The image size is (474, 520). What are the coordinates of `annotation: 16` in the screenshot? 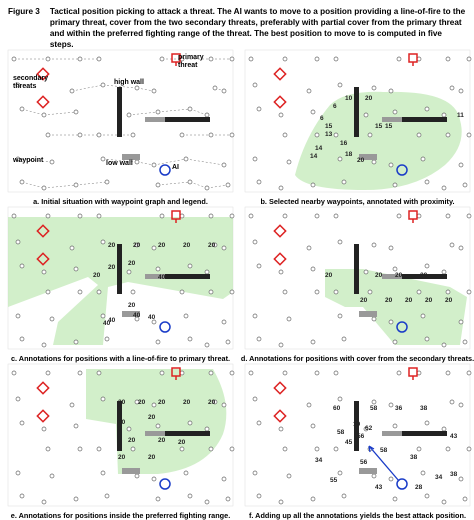 It's located at (344, 143).